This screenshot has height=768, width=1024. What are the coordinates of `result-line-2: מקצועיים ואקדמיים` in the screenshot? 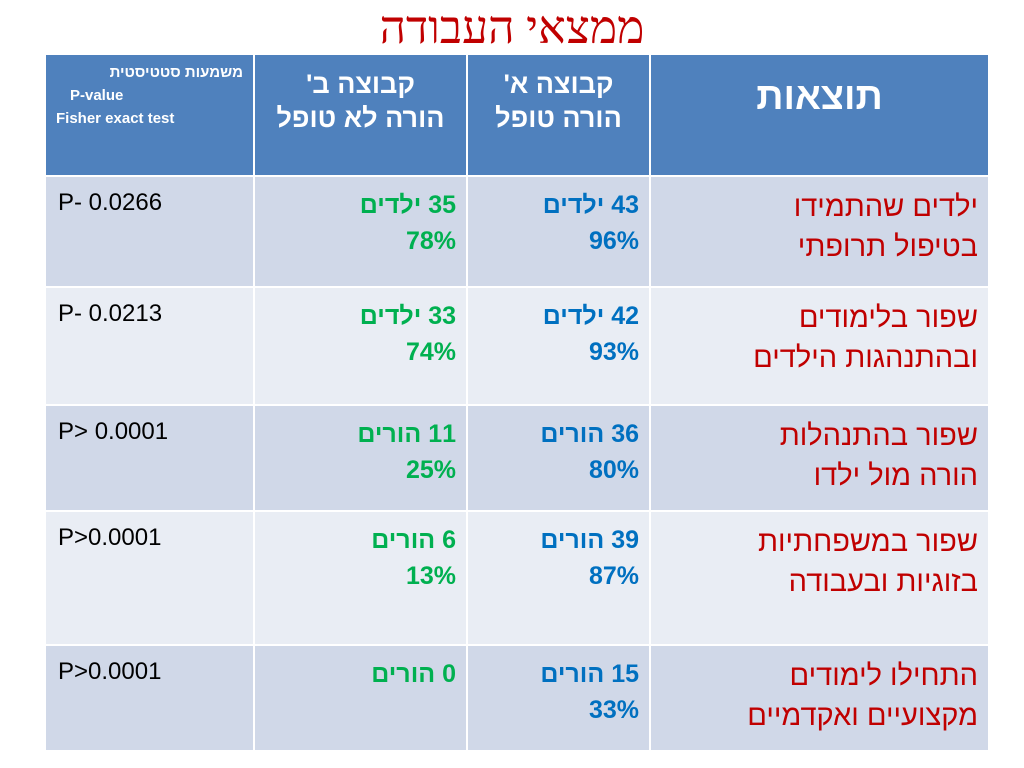 It's located at (862, 716).